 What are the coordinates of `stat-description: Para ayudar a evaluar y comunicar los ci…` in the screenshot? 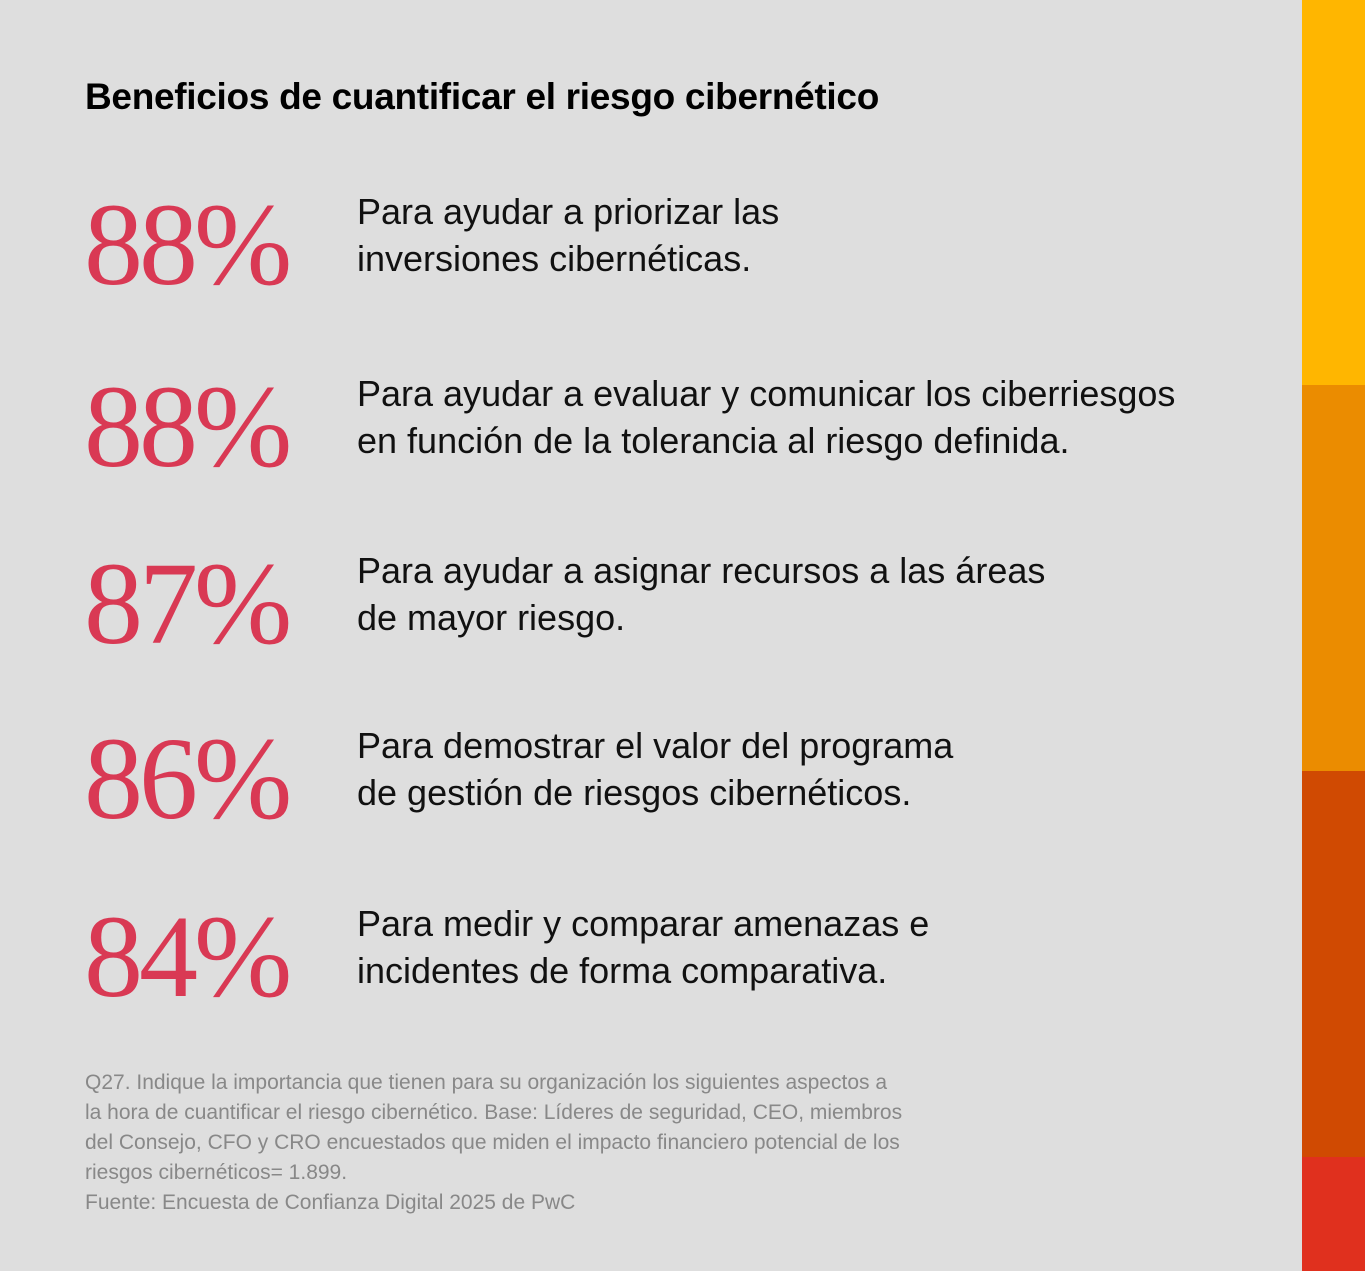 It's located at (817, 417).